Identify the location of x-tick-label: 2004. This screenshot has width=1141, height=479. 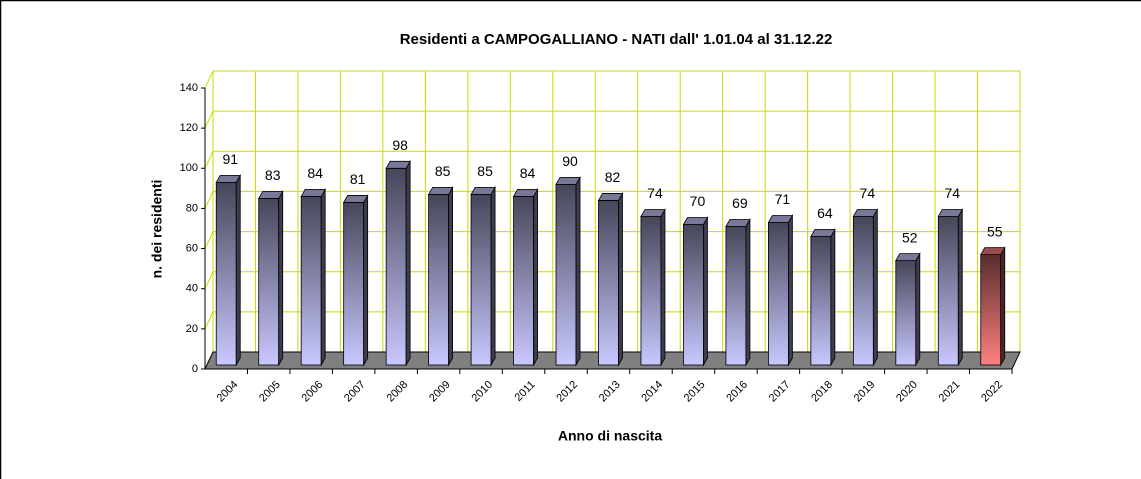
(228, 392).